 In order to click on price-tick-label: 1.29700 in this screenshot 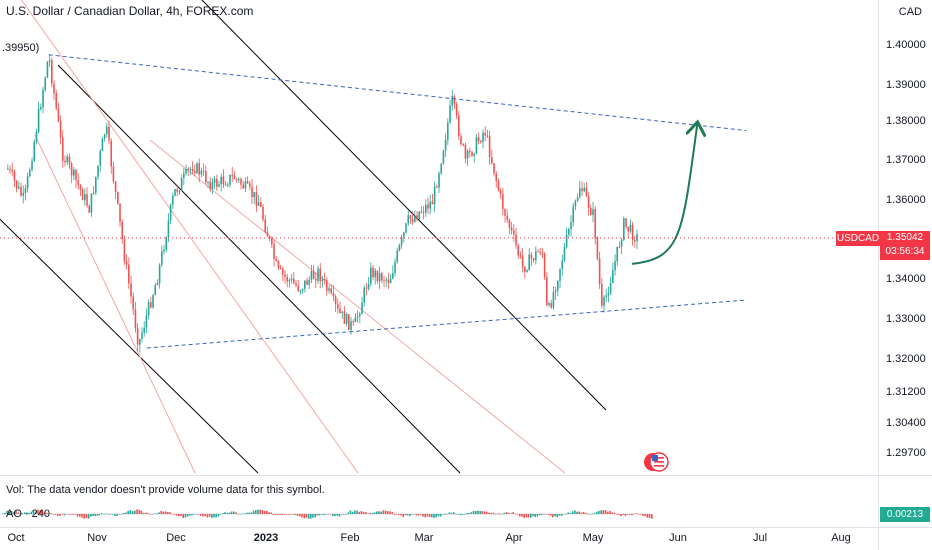, I will do `click(906, 453)`.